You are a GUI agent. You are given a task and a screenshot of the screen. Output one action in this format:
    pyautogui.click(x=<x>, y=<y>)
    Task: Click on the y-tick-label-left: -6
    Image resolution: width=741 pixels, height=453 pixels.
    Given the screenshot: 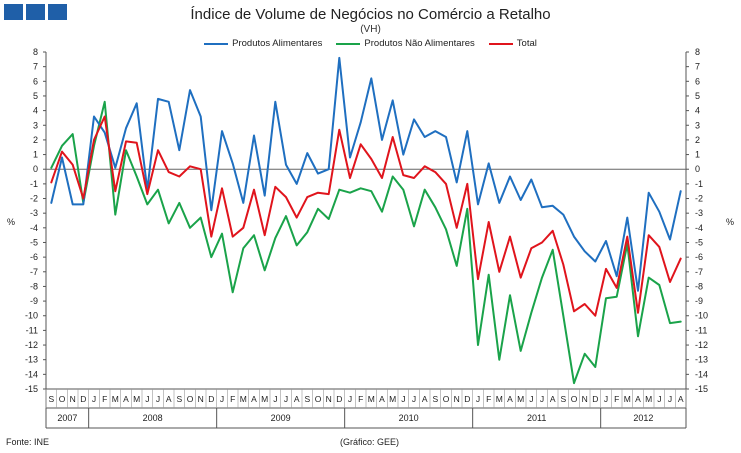 What is the action you would take?
    pyautogui.click(x=34, y=257)
    